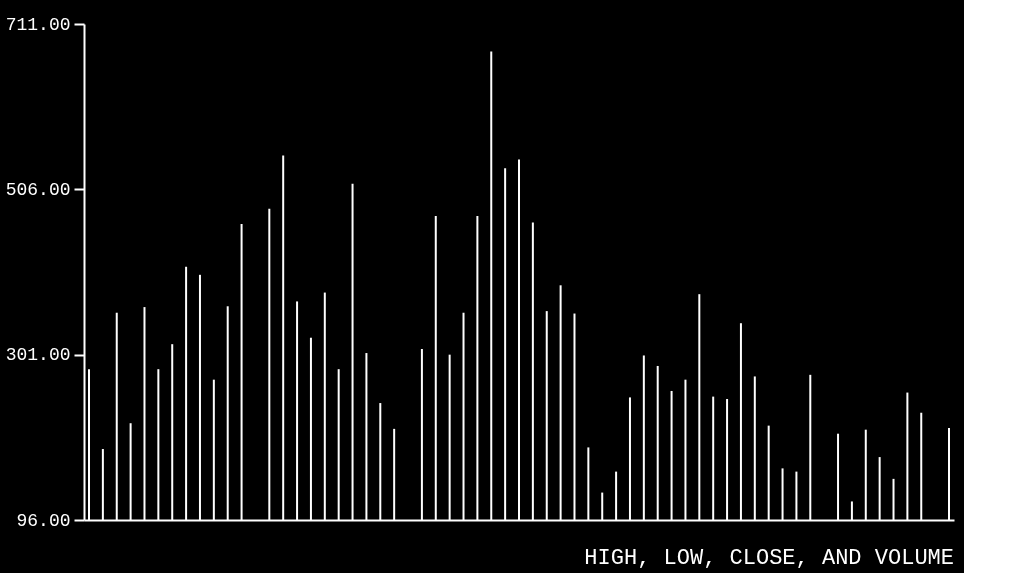 Image resolution: width=1021 pixels, height=575 pixels. Describe the element at coordinates (38, 189) in the screenshot. I see `y-tick-label: 506.00` at that location.